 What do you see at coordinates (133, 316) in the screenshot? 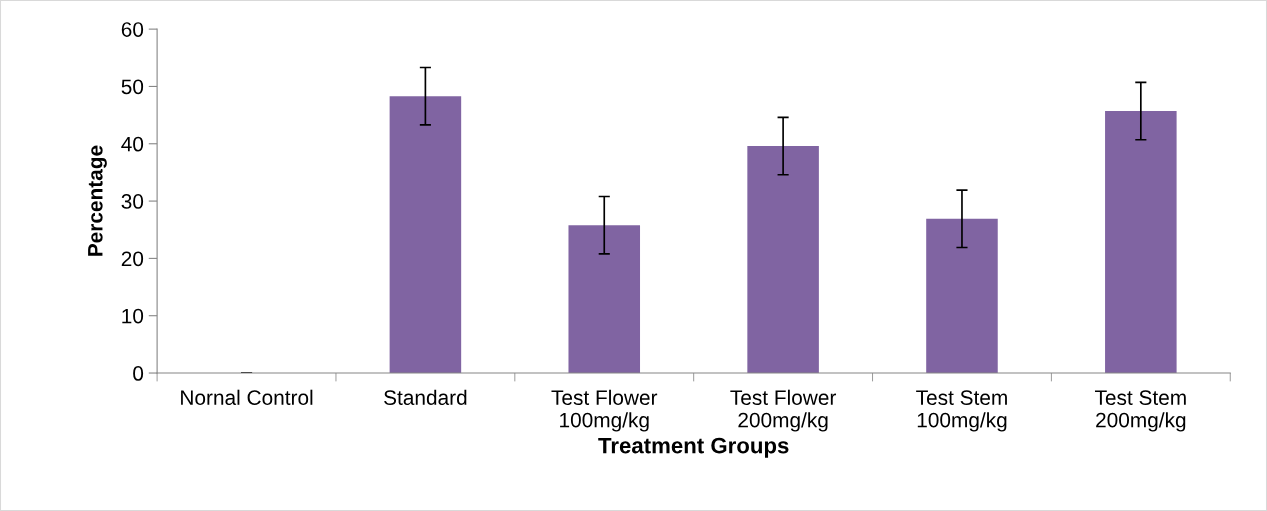
I see `y-tick-label: 10` at bounding box center [133, 316].